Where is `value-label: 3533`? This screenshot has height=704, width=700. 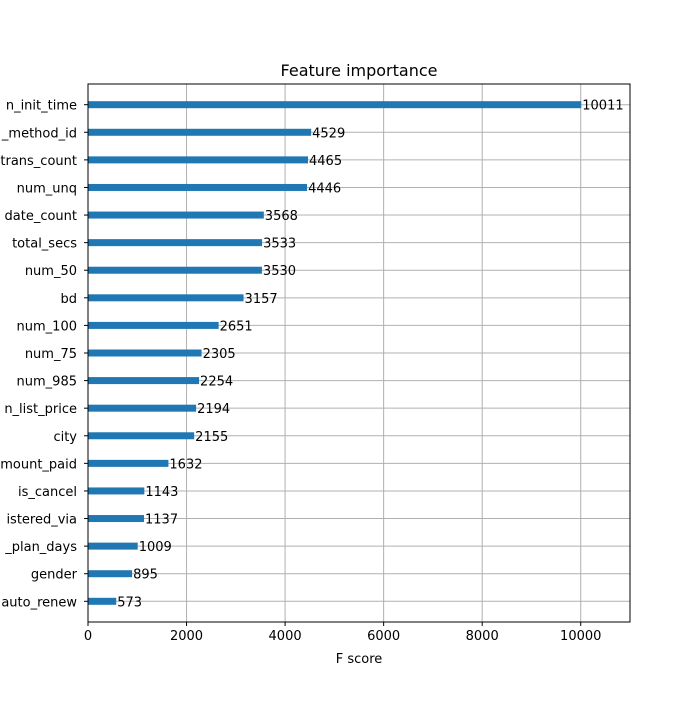 value-label: 3533 is located at coordinates (279, 244).